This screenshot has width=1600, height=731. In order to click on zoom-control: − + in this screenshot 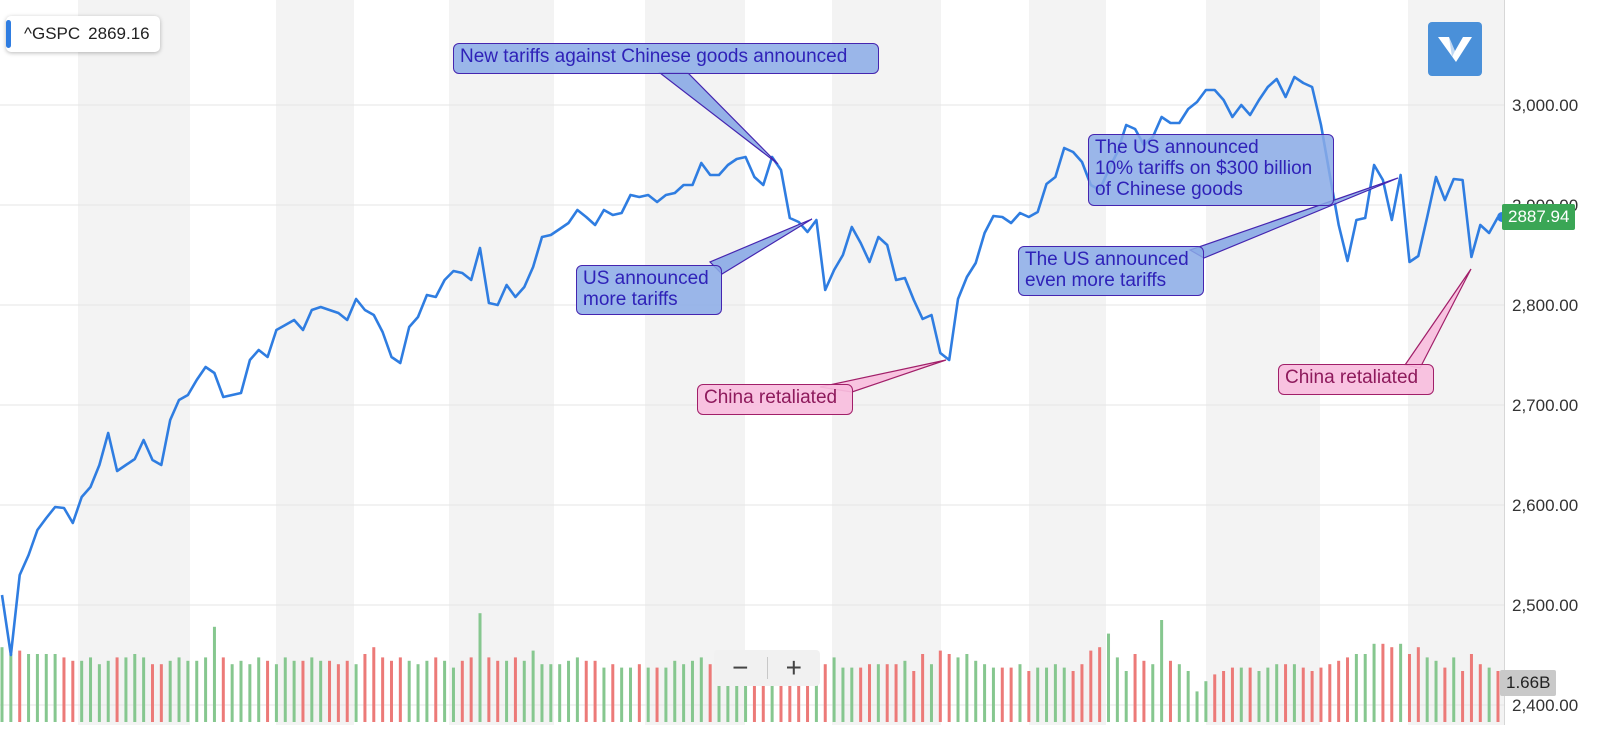, I will do `click(767, 668)`.